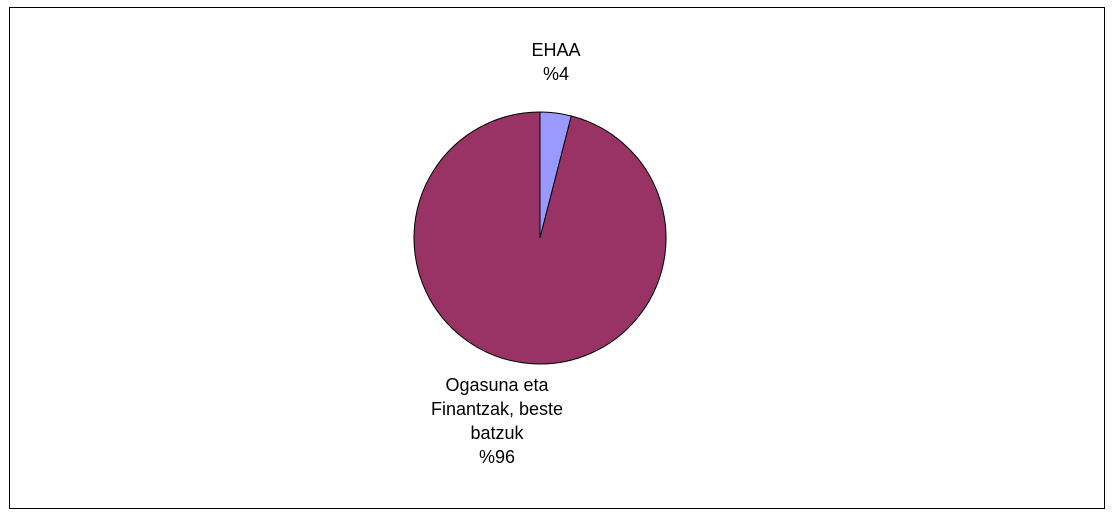  Describe the element at coordinates (497, 457) in the screenshot. I see `slice-percent-label-1: %96` at that location.